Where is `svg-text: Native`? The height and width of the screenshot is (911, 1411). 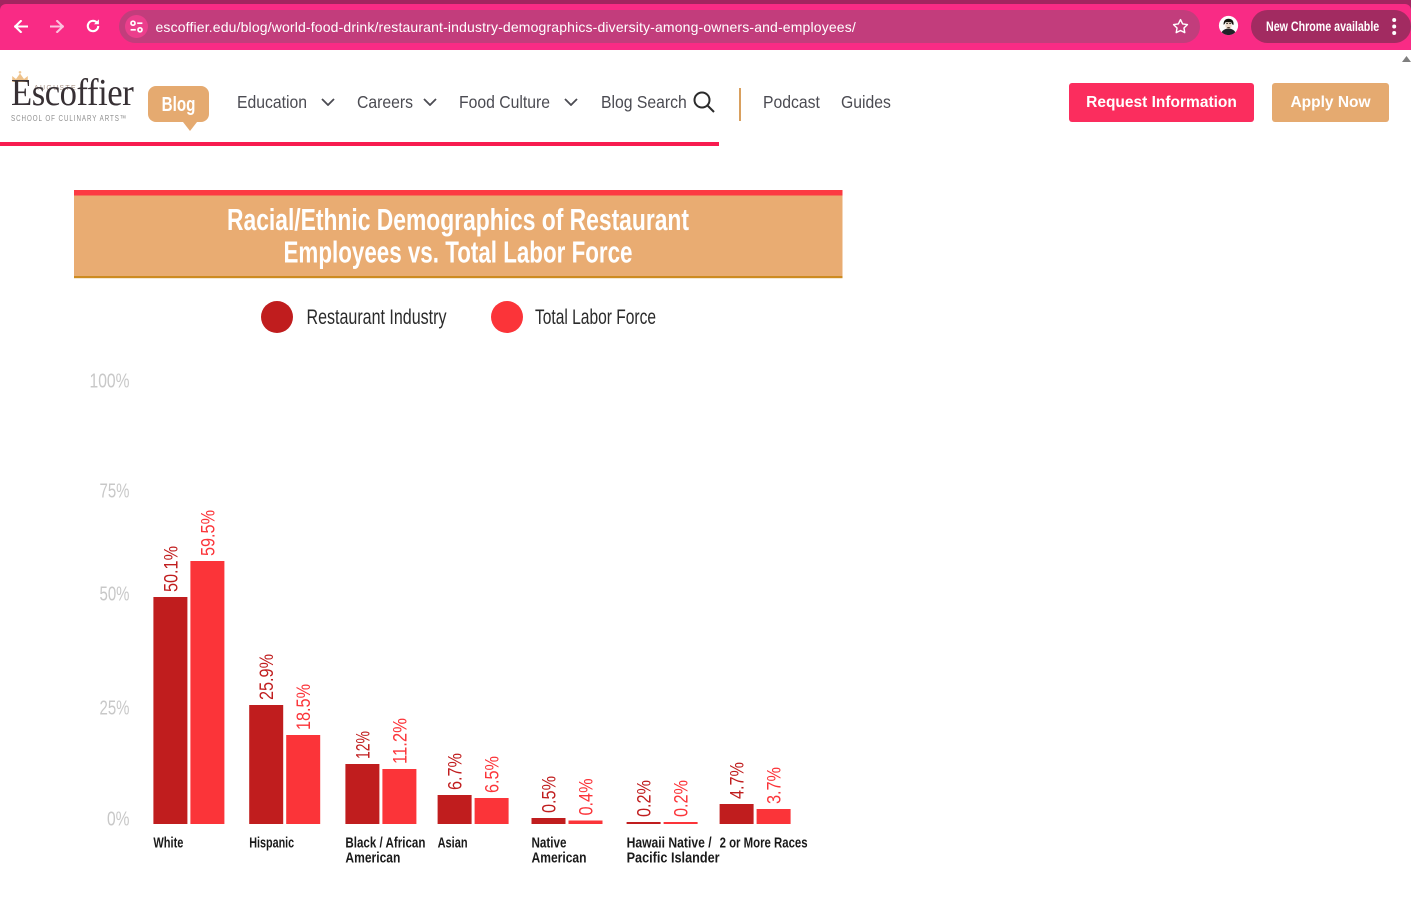
svg-text: Native is located at coordinates (549, 844).